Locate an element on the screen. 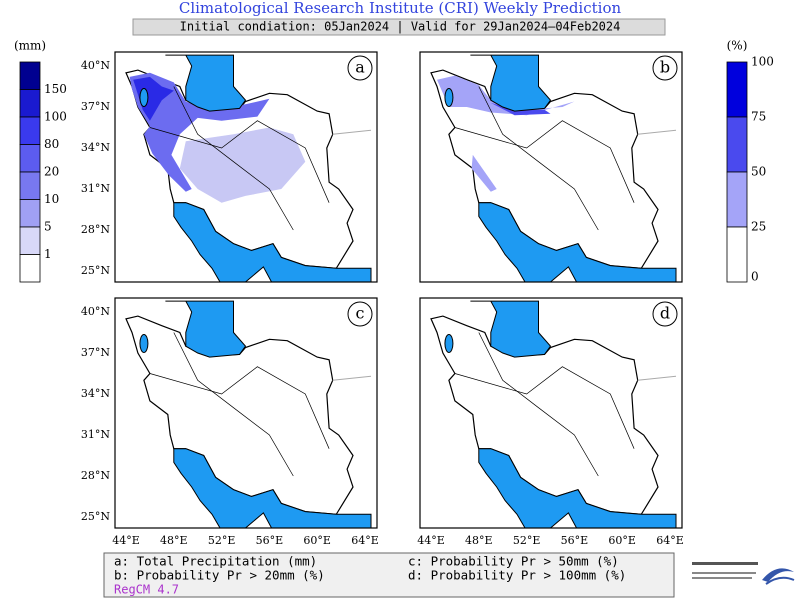  panel-label: c is located at coordinates (360, 313).